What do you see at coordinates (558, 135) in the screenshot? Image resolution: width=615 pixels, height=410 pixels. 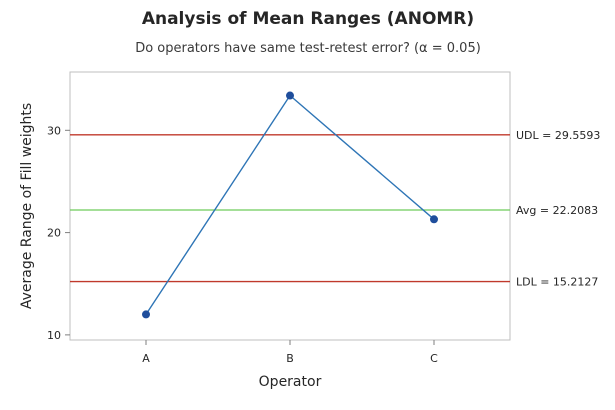 I see `reference-label-0: UDL = 29.5593` at bounding box center [558, 135].